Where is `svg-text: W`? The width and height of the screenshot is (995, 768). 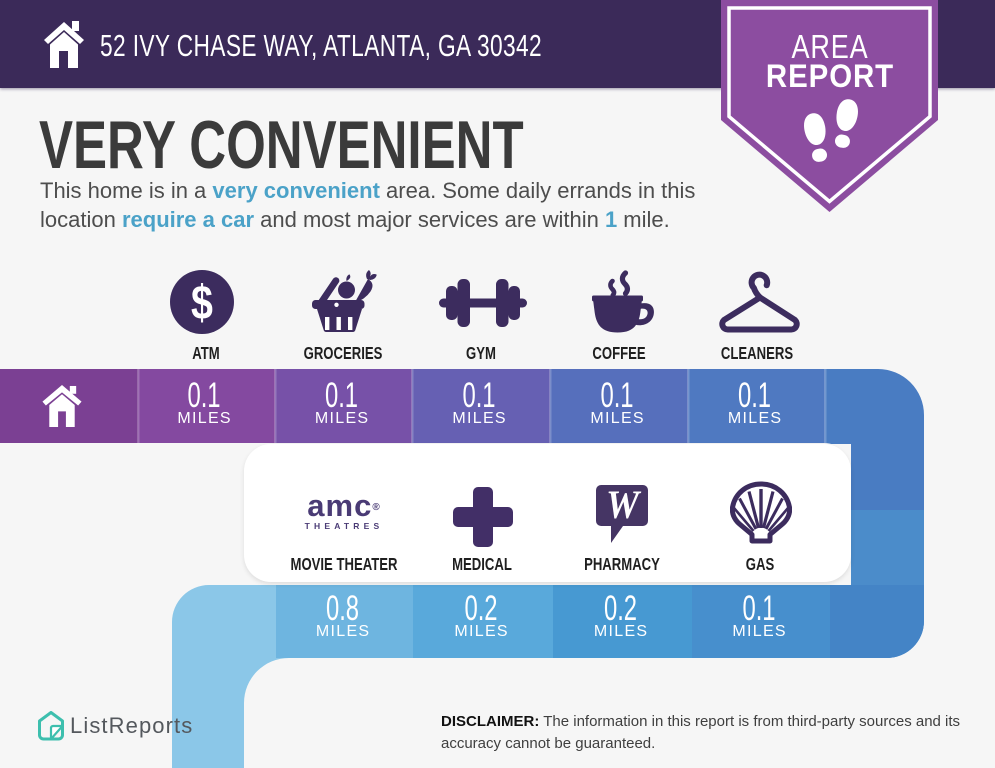 svg-text: W is located at coordinates (624, 506).